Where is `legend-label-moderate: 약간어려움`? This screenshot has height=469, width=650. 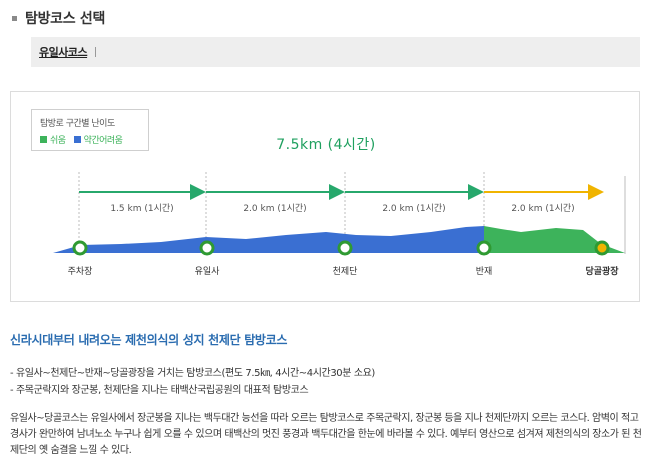 legend-label-moderate: 약간어려움 is located at coordinates (103, 141).